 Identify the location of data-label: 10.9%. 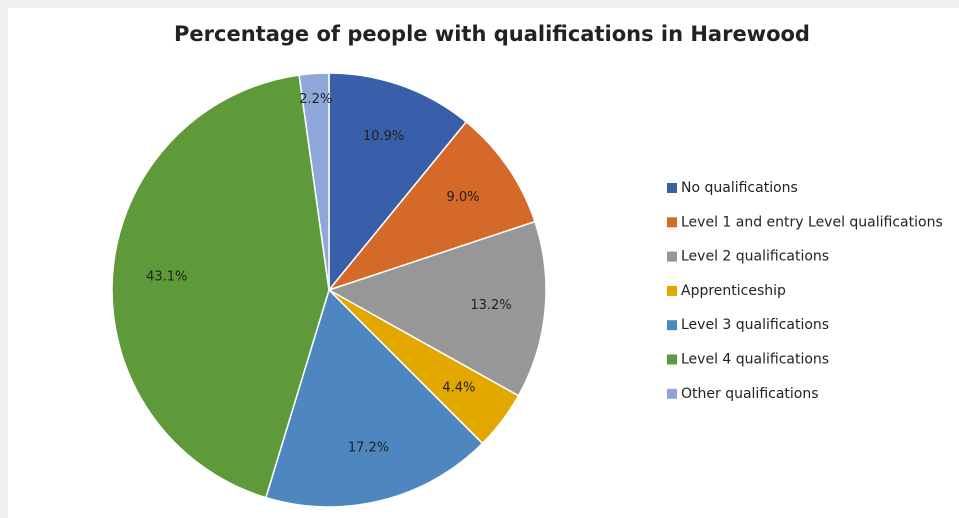
(383, 136).